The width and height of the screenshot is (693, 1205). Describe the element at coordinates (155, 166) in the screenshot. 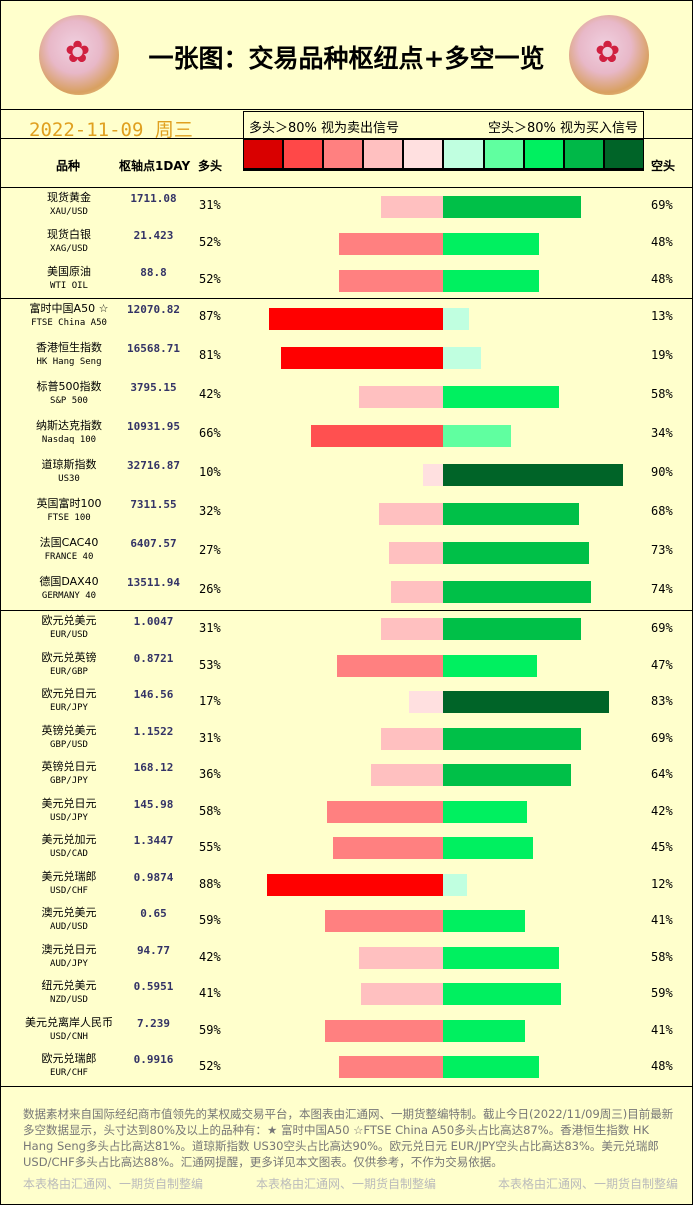

I see `header-pivot: 枢轴点1DAY` at that location.